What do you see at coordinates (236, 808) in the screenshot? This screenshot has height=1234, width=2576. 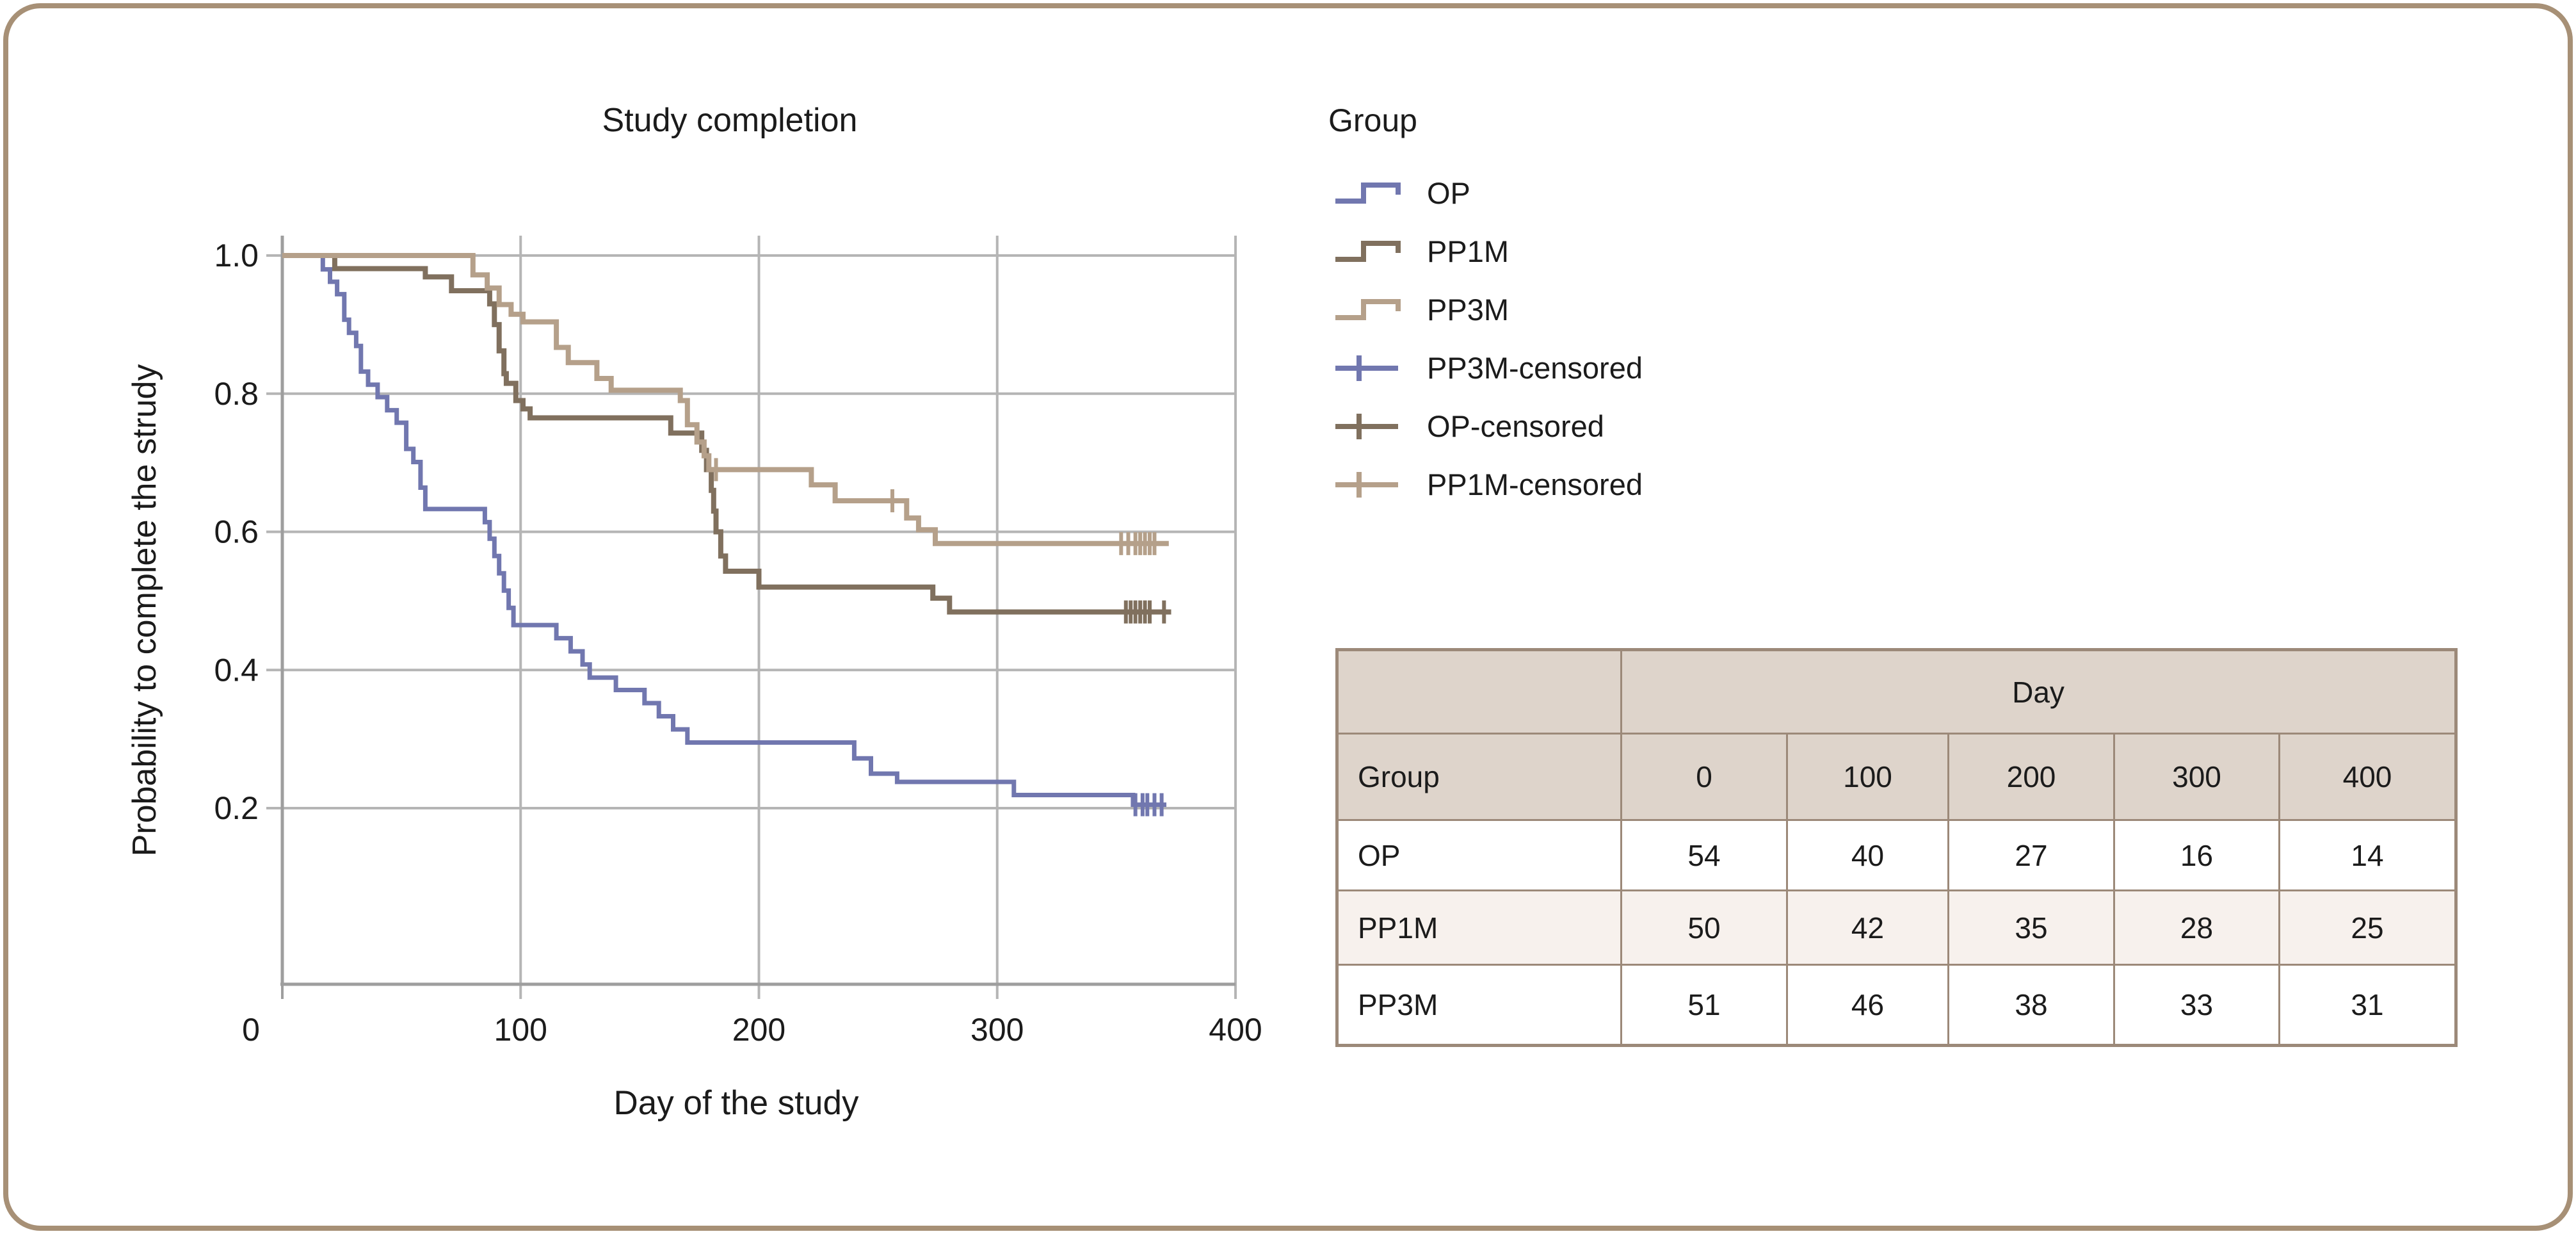 I see `svg-text: 0.2` at bounding box center [236, 808].